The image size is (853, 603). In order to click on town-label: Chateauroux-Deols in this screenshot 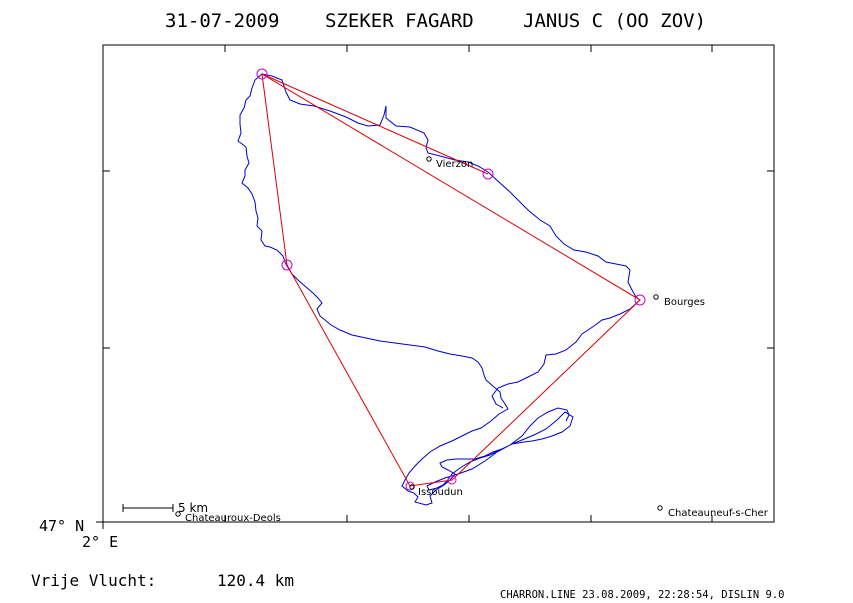, I will do `click(233, 518)`.